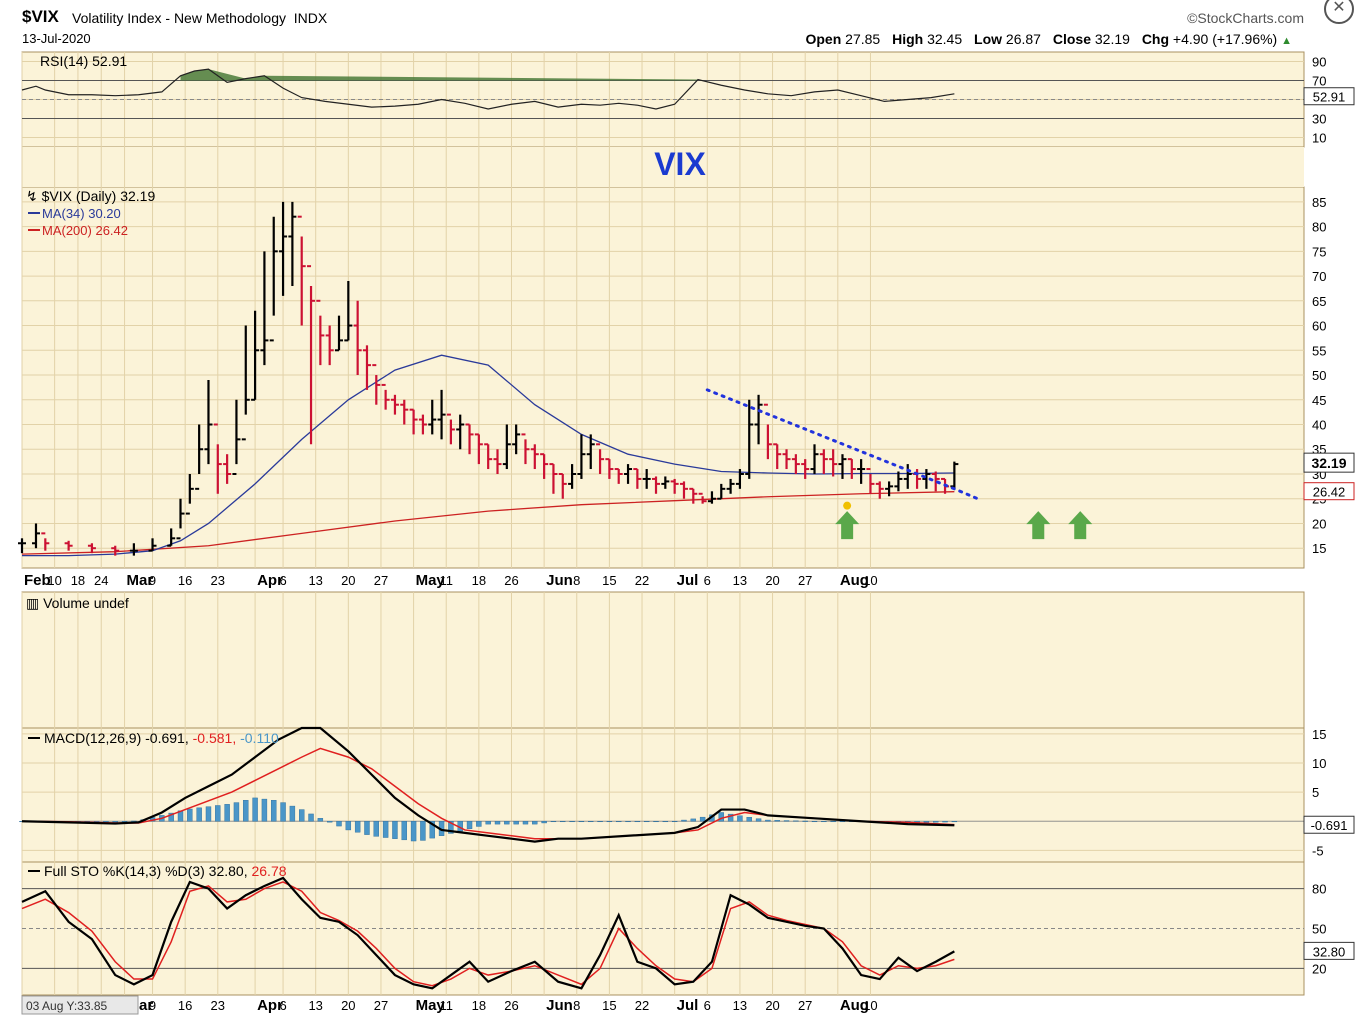 The width and height of the screenshot is (1356, 1016). I want to click on x-axis-label-bottom: 26, so click(511, 1005).